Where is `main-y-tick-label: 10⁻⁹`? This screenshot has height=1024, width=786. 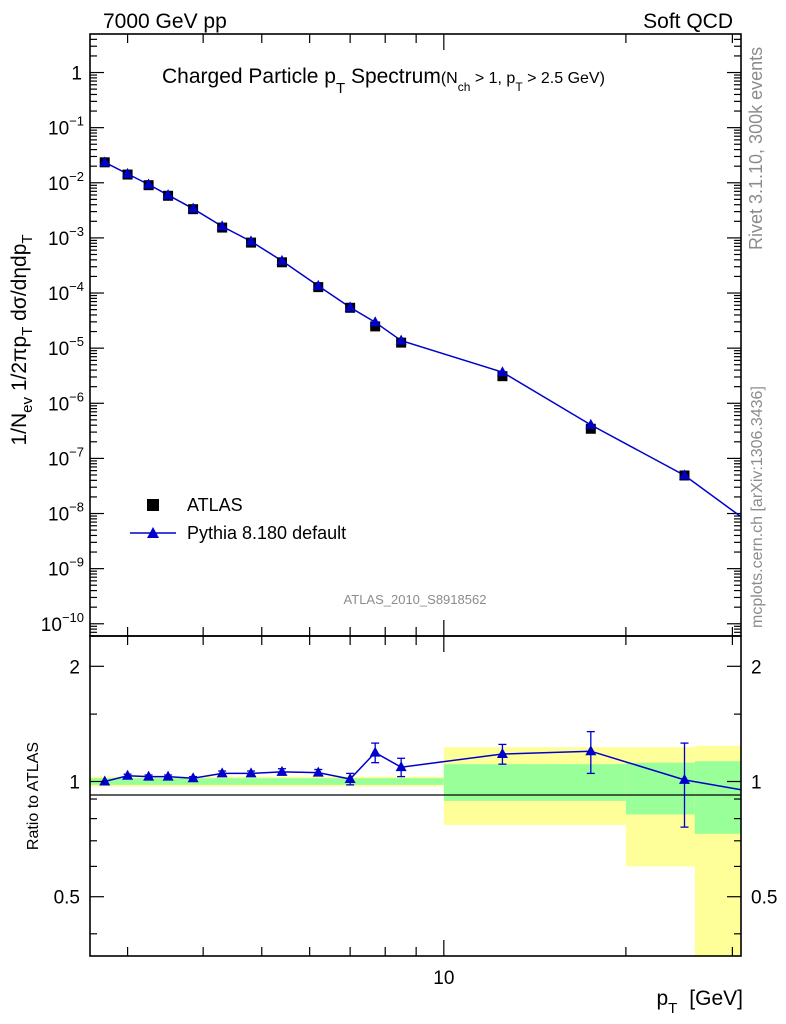 main-y-tick-label: 10⁻⁹ is located at coordinates (66, 568).